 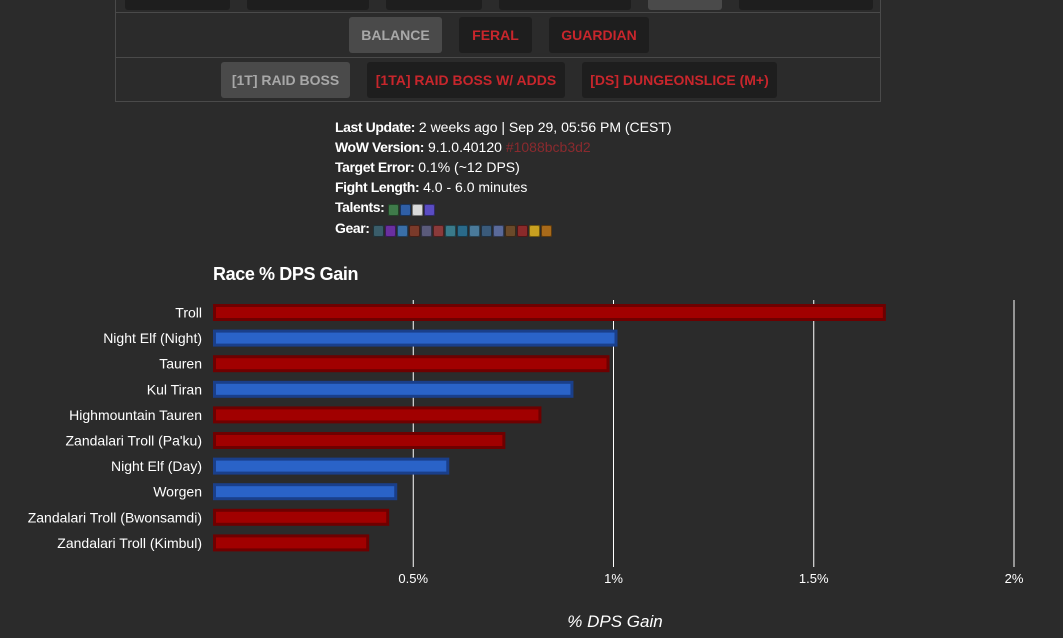 I want to click on top-stub-button-active, so click(x=685, y=5).